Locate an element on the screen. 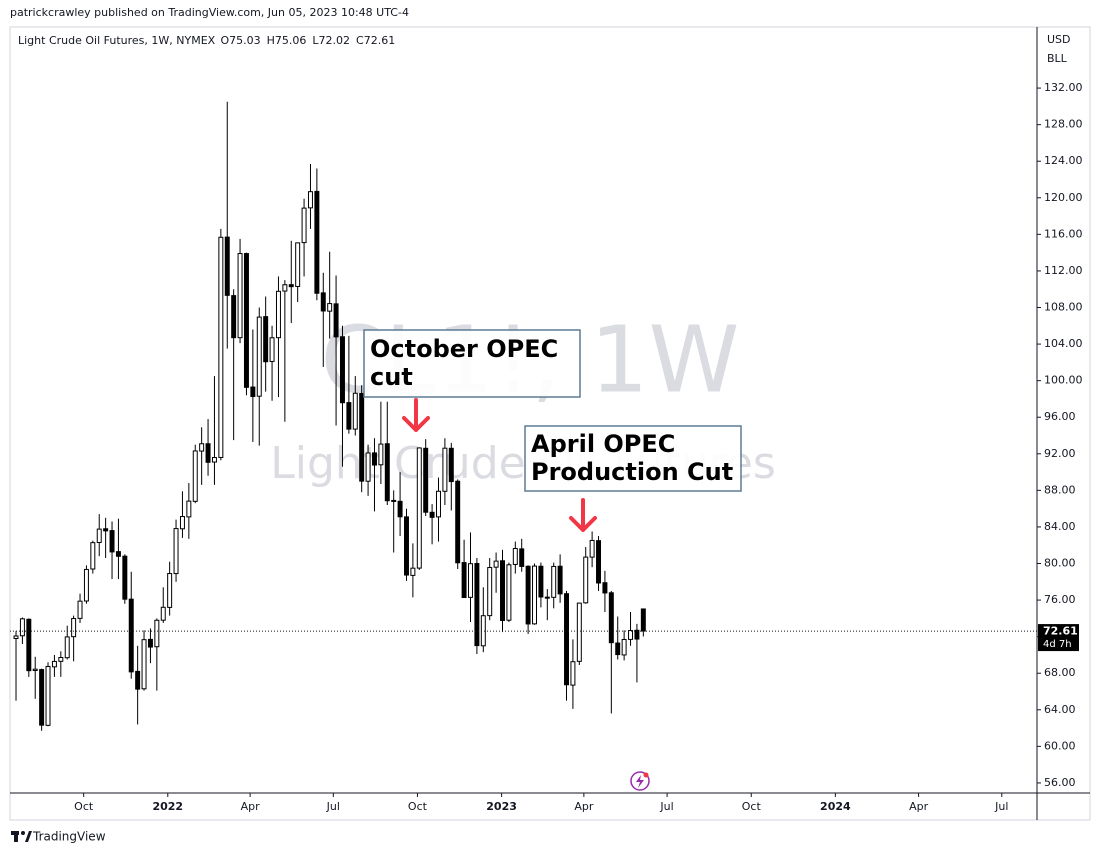  annotation-text: April OPEC is located at coordinates (603, 444).